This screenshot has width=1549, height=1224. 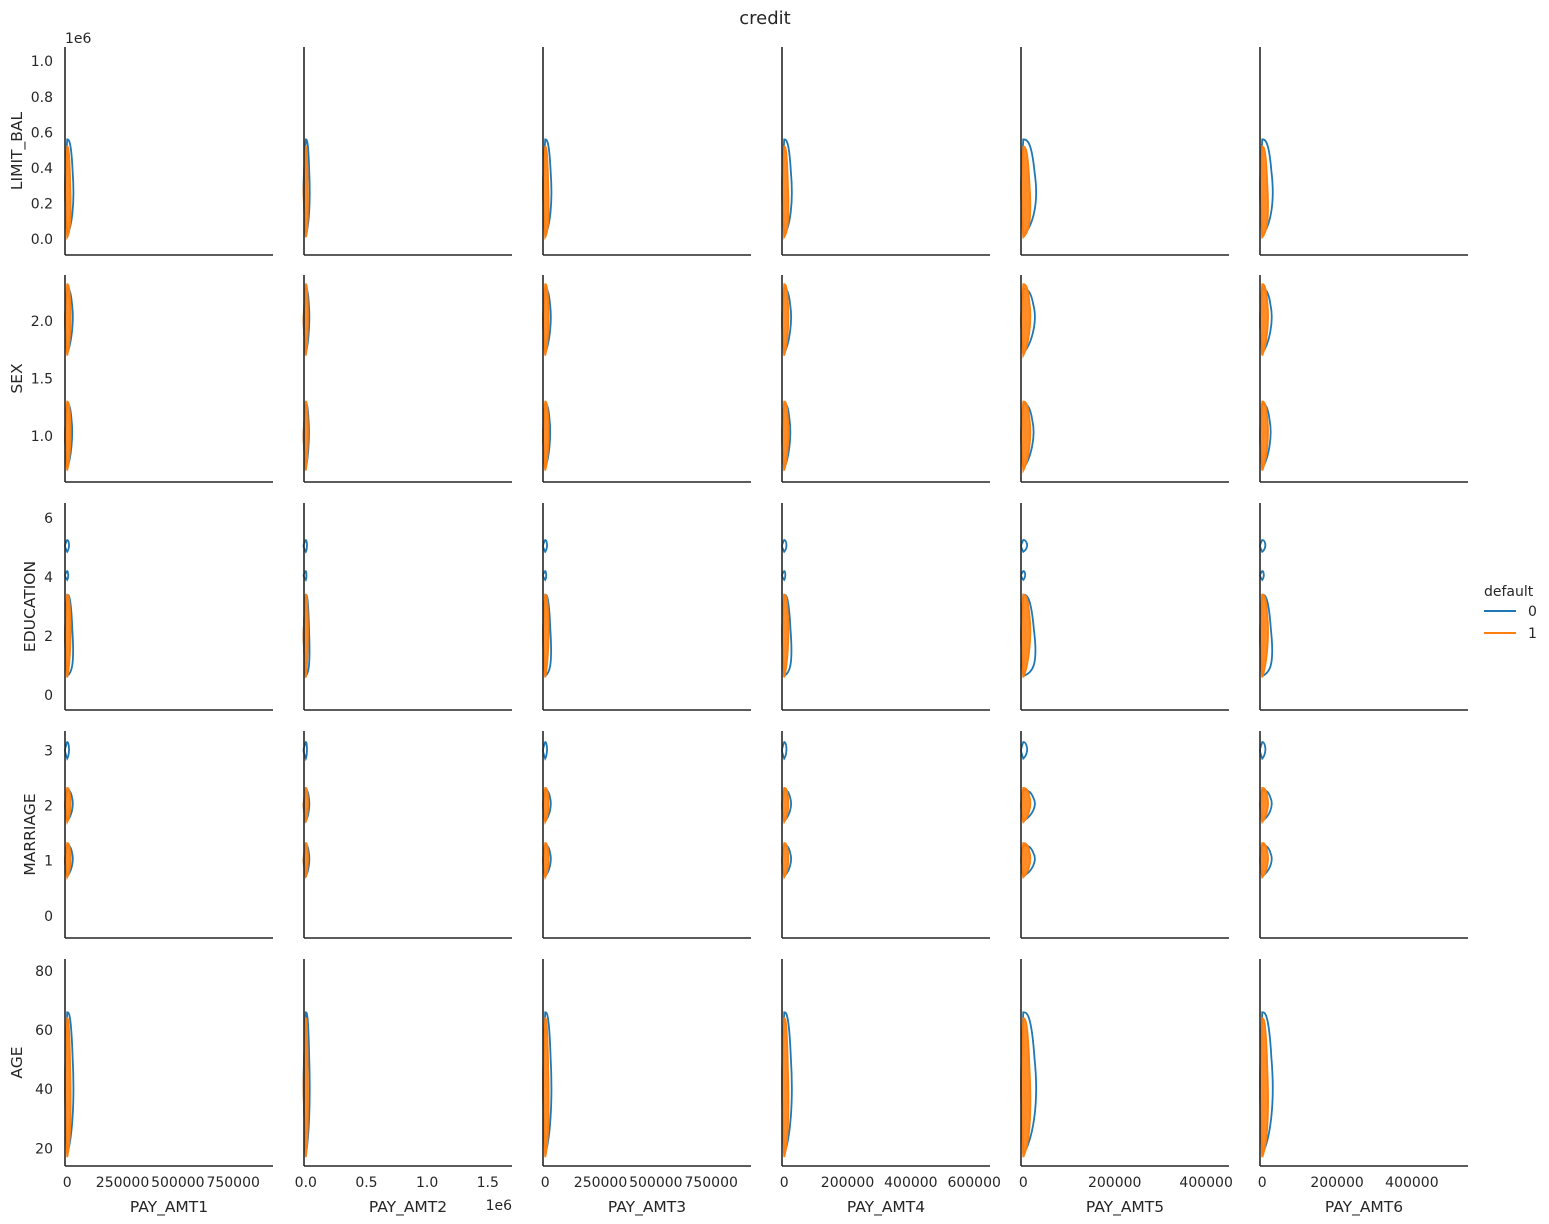 What do you see at coordinates (1363, 607) in the screenshot?
I see `panel-EDUCATION-PAY_AMT6` at bounding box center [1363, 607].